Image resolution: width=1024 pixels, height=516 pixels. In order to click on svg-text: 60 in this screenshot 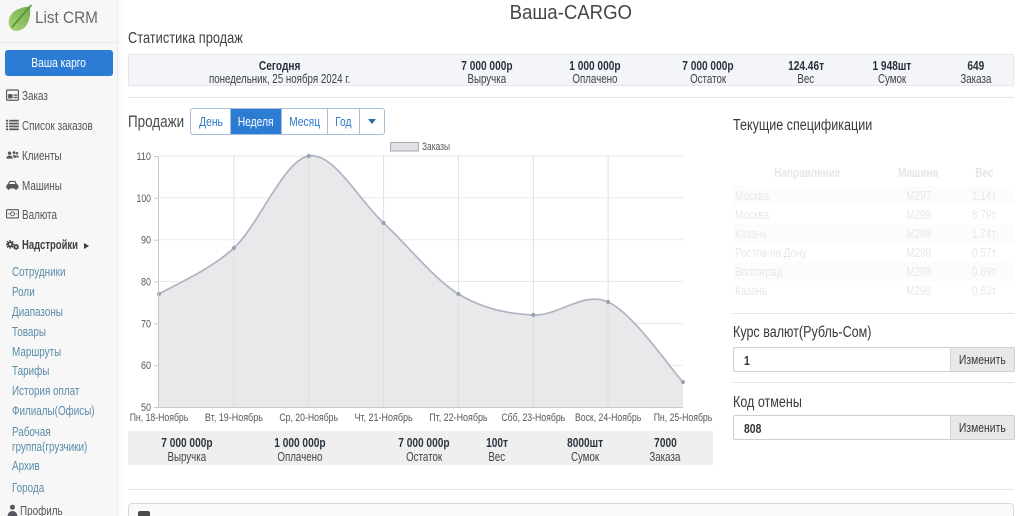, I will do `click(146, 366)`.